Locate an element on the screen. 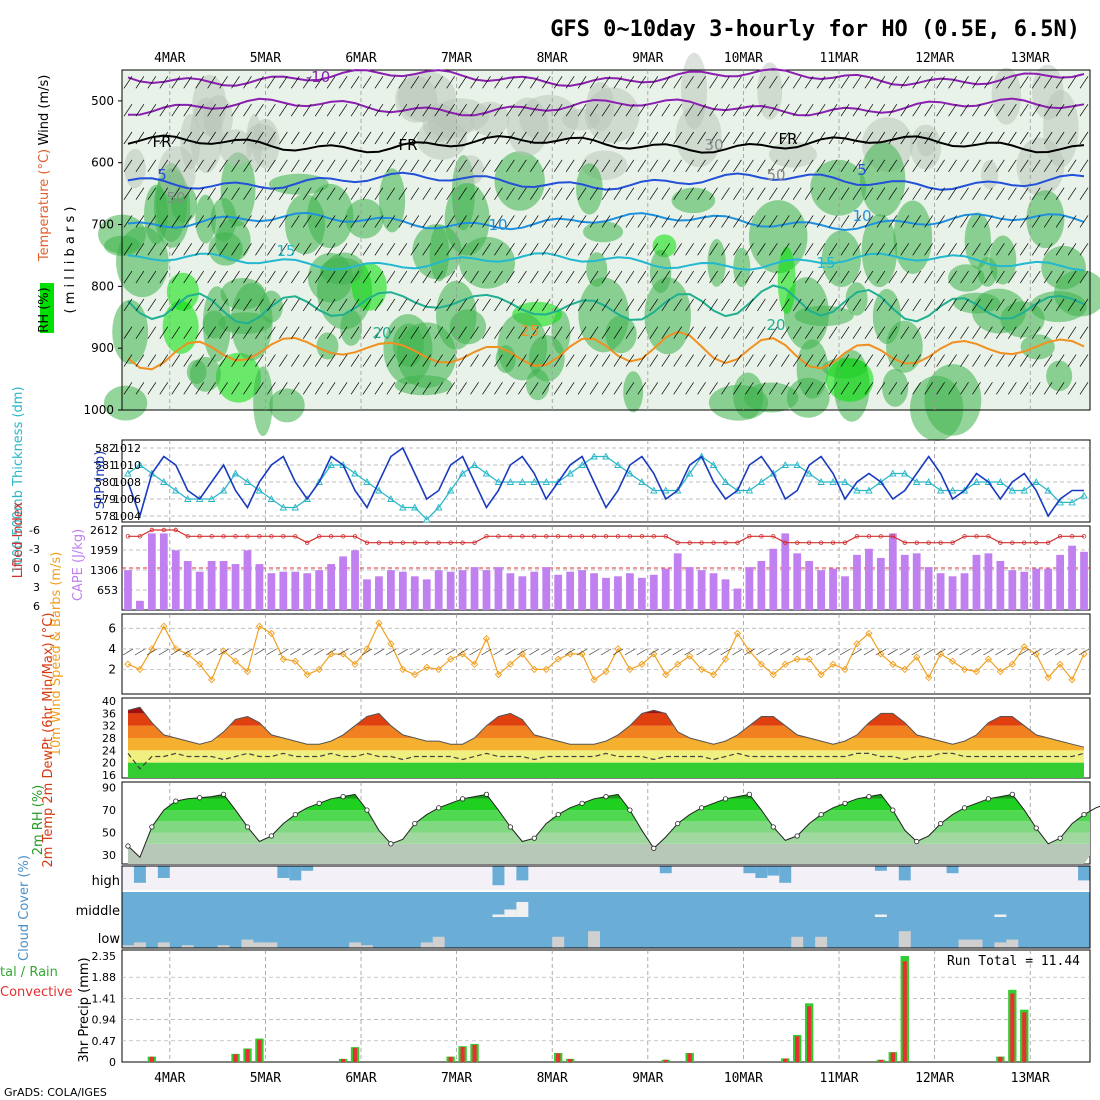  slp-tick-label: 1004 is located at coordinates (127, 516).